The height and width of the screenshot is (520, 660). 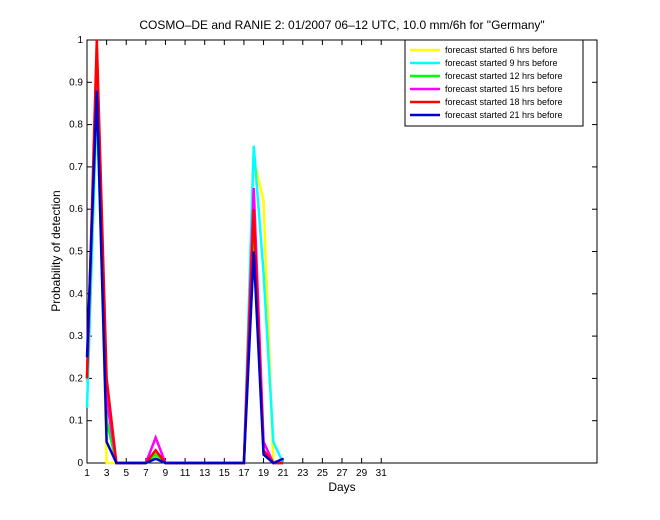 What do you see at coordinates (205, 473) in the screenshot?
I see `x-tick-label: 13` at bounding box center [205, 473].